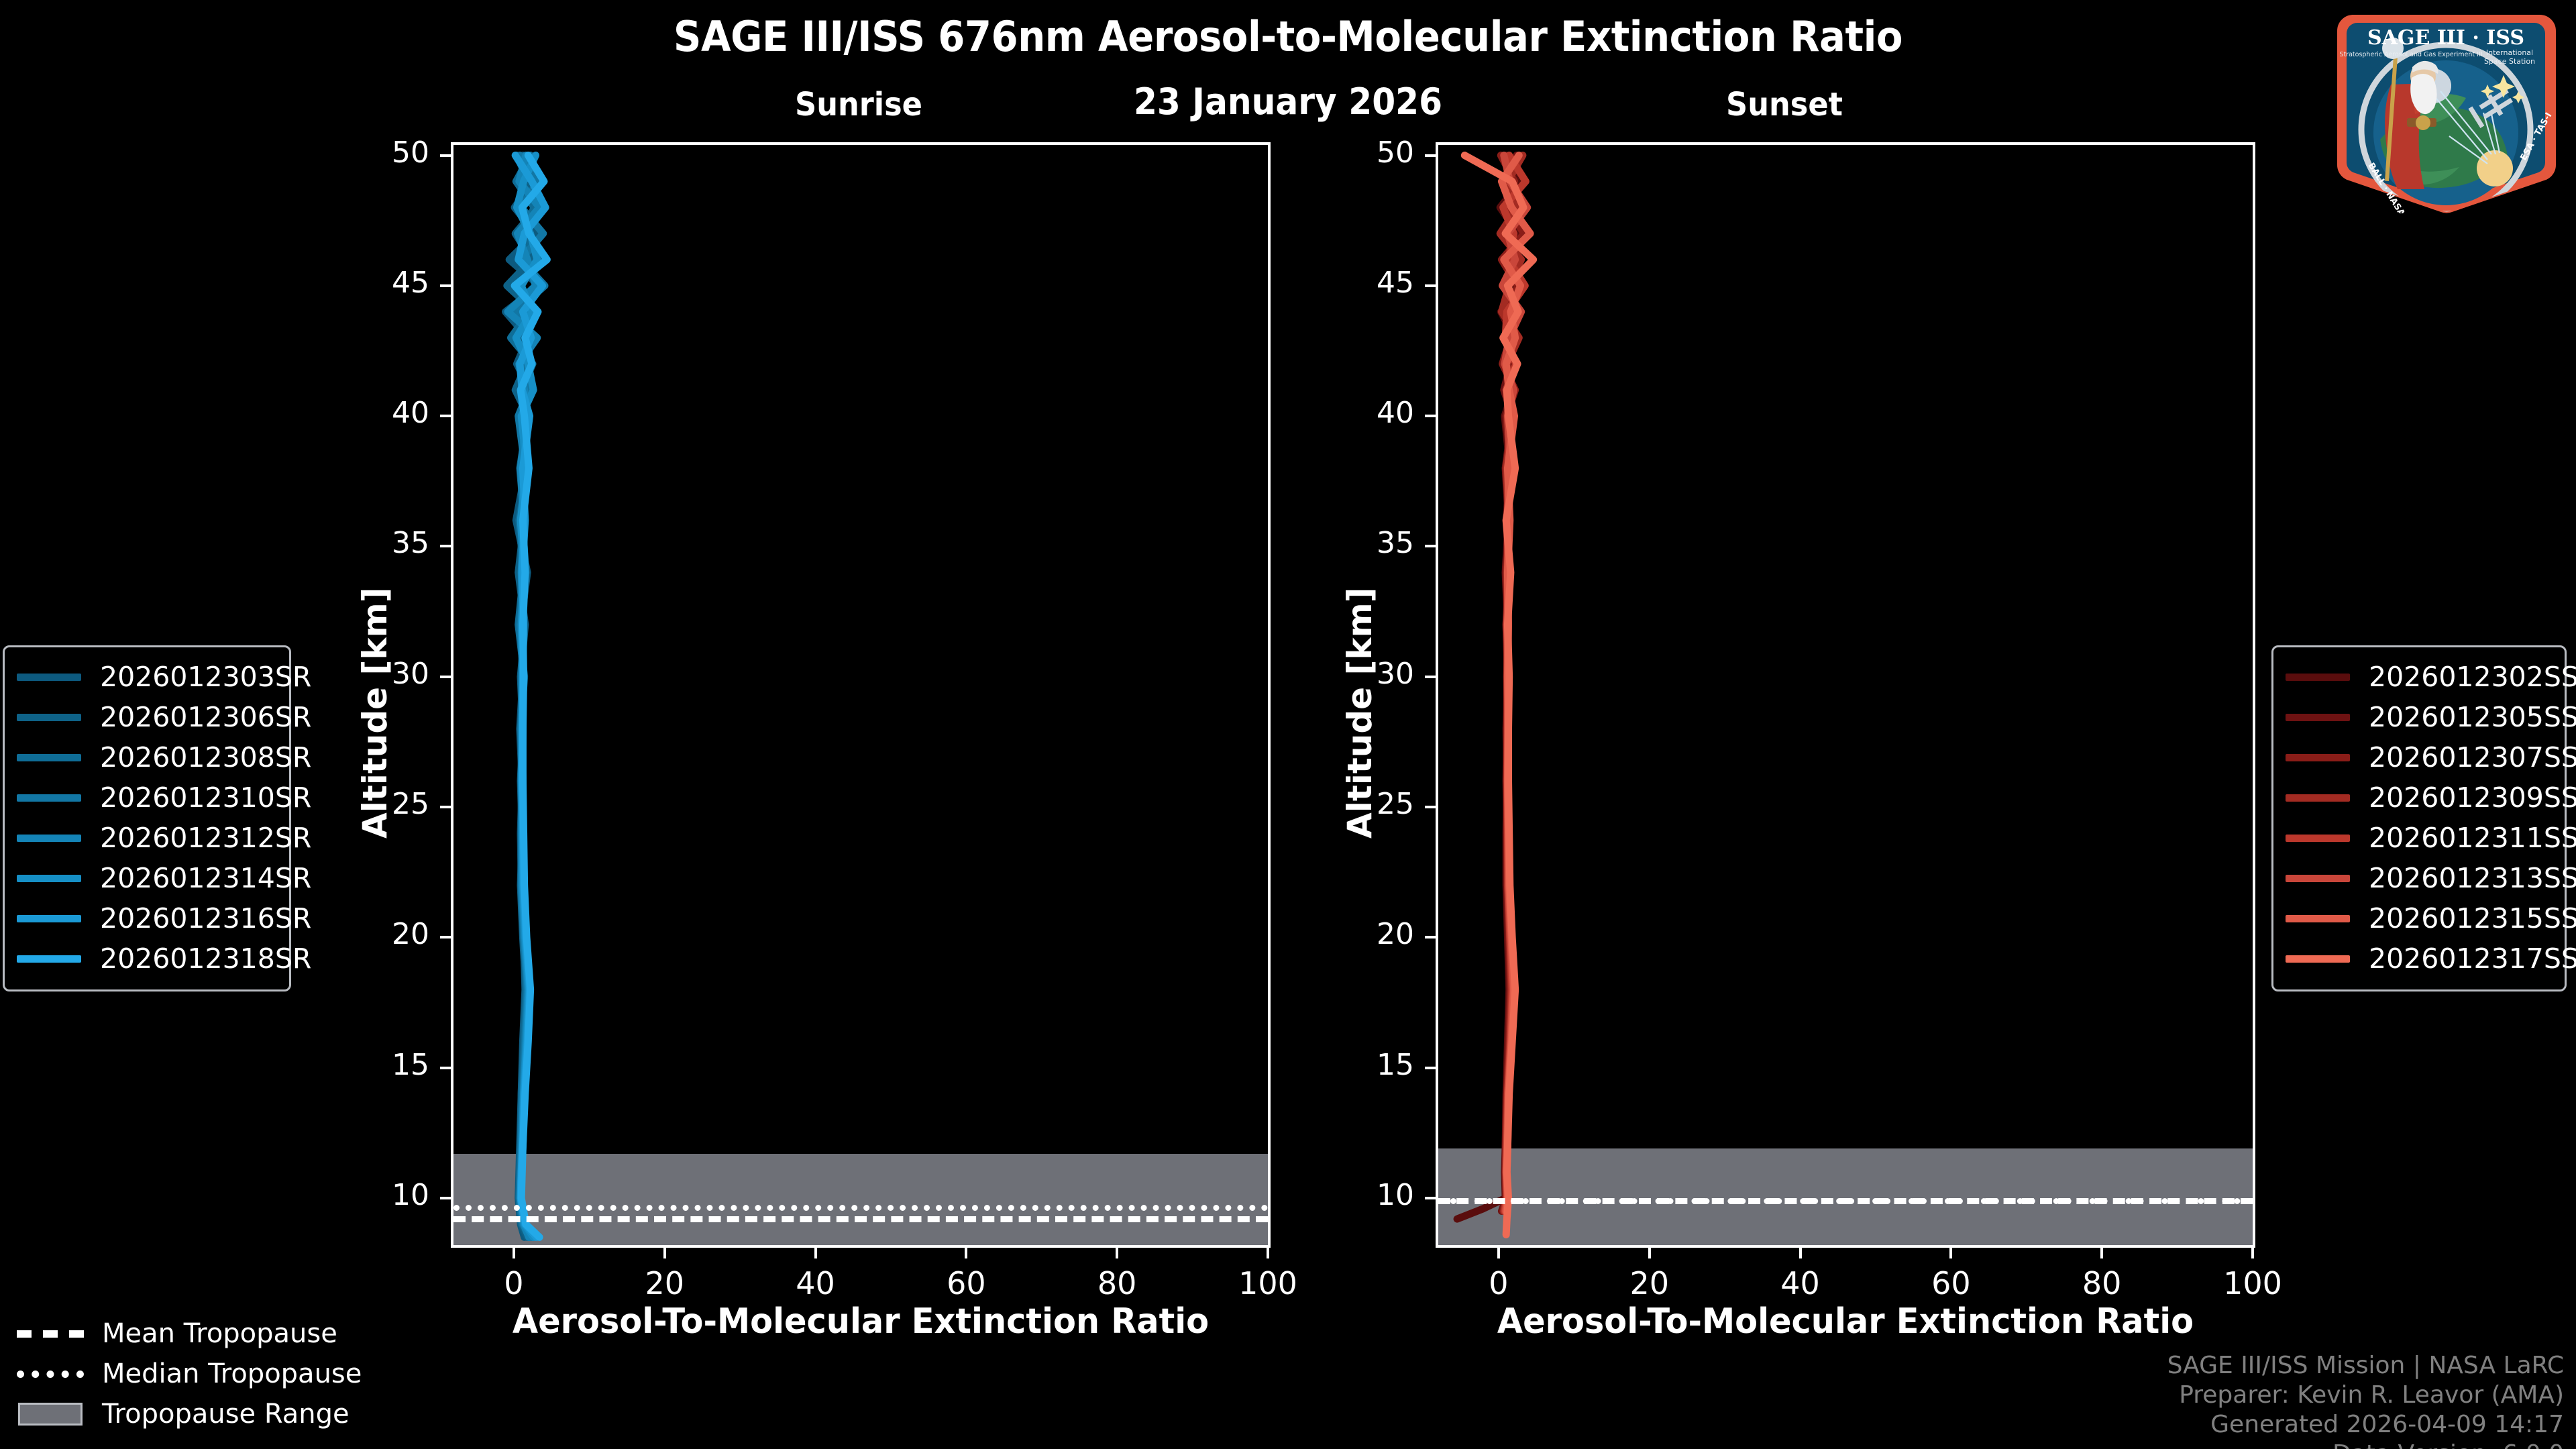  I want to click on tropopause-legend-label: Median Tropopause, so click(232, 1373).